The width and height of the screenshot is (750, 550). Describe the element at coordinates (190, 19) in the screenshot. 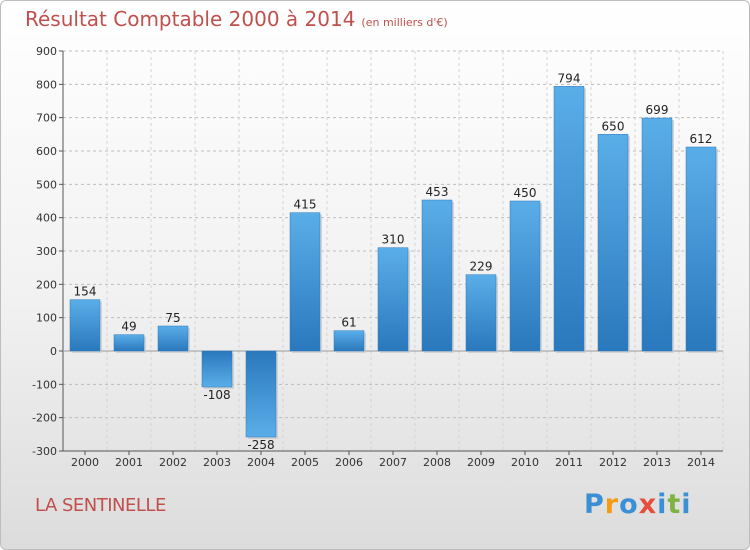

I see `title-text: Résultat Comptable 2000 à 2014` at that location.